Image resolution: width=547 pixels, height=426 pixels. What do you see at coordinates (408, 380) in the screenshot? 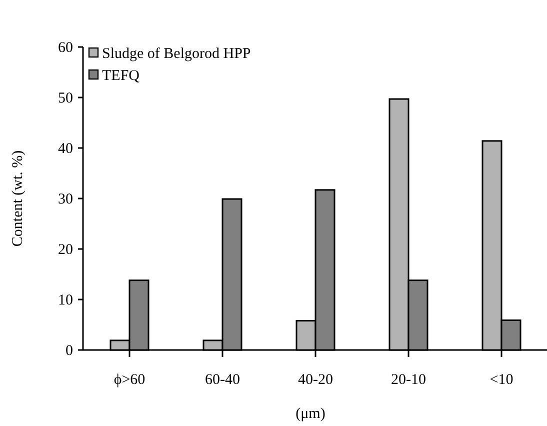
I see `x-tick-label: 20-10` at bounding box center [408, 380].